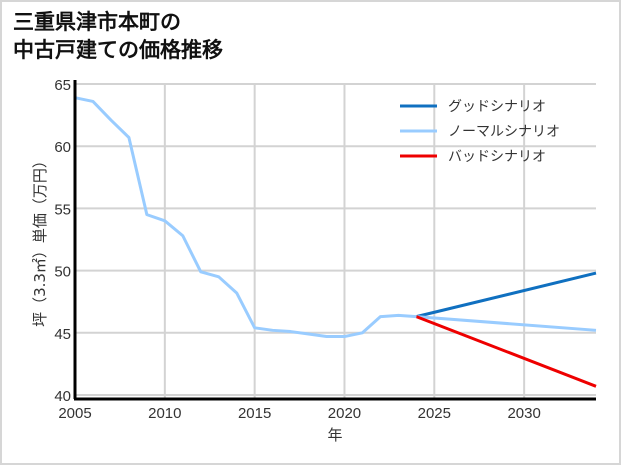 The width and height of the screenshot is (621, 465). I want to click on good-scenario-line, so click(506, 295).